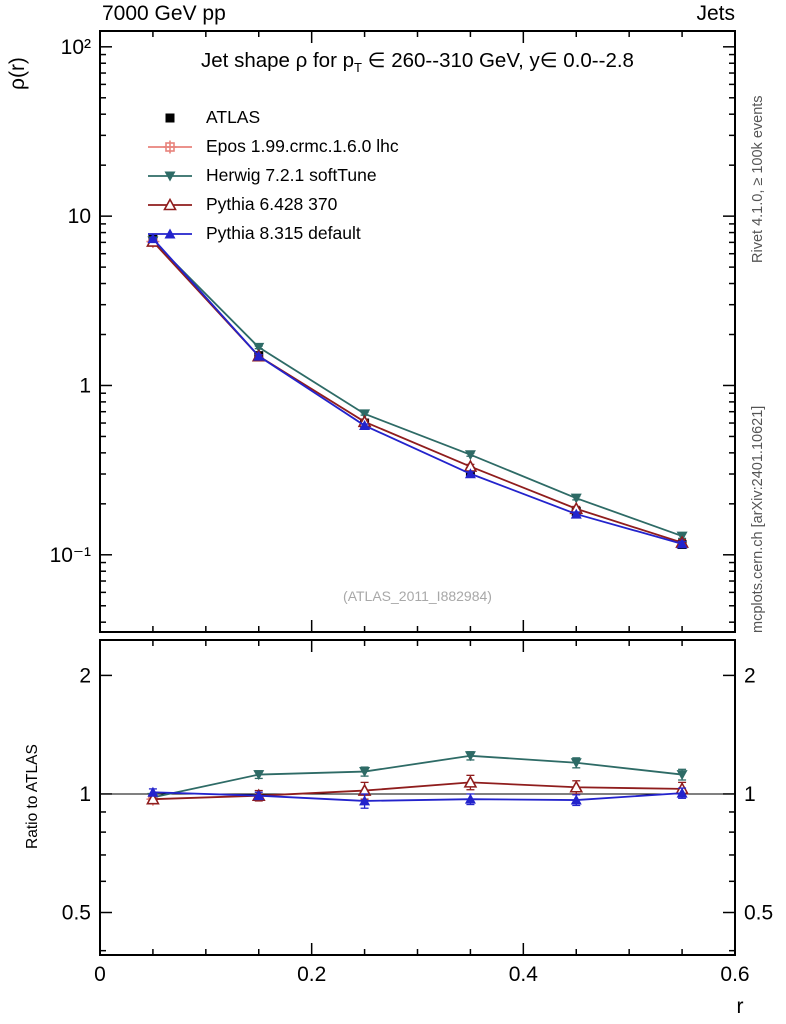 The width and height of the screenshot is (786, 1024). What do you see at coordinates (85, 794) in the screenshot?
I see `ratio-ytick-label: 1` at bounding box center [85, 794].